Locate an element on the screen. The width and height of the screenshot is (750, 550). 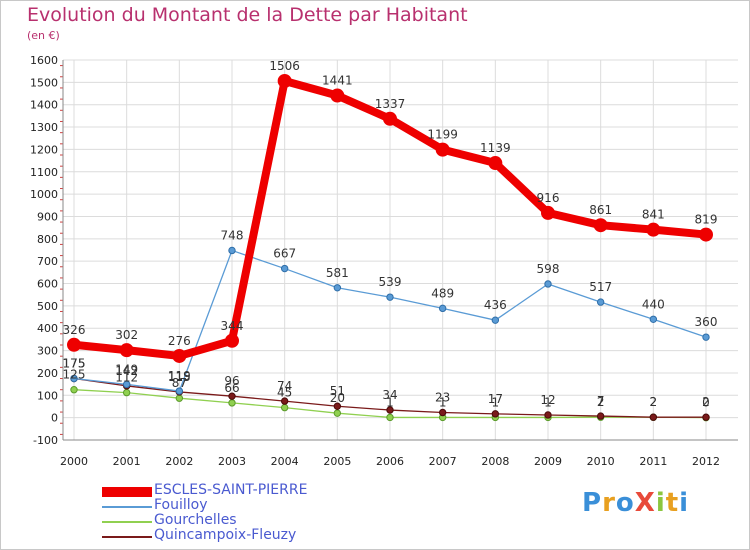
data-label: 20 is located at coordinates (337, 398).